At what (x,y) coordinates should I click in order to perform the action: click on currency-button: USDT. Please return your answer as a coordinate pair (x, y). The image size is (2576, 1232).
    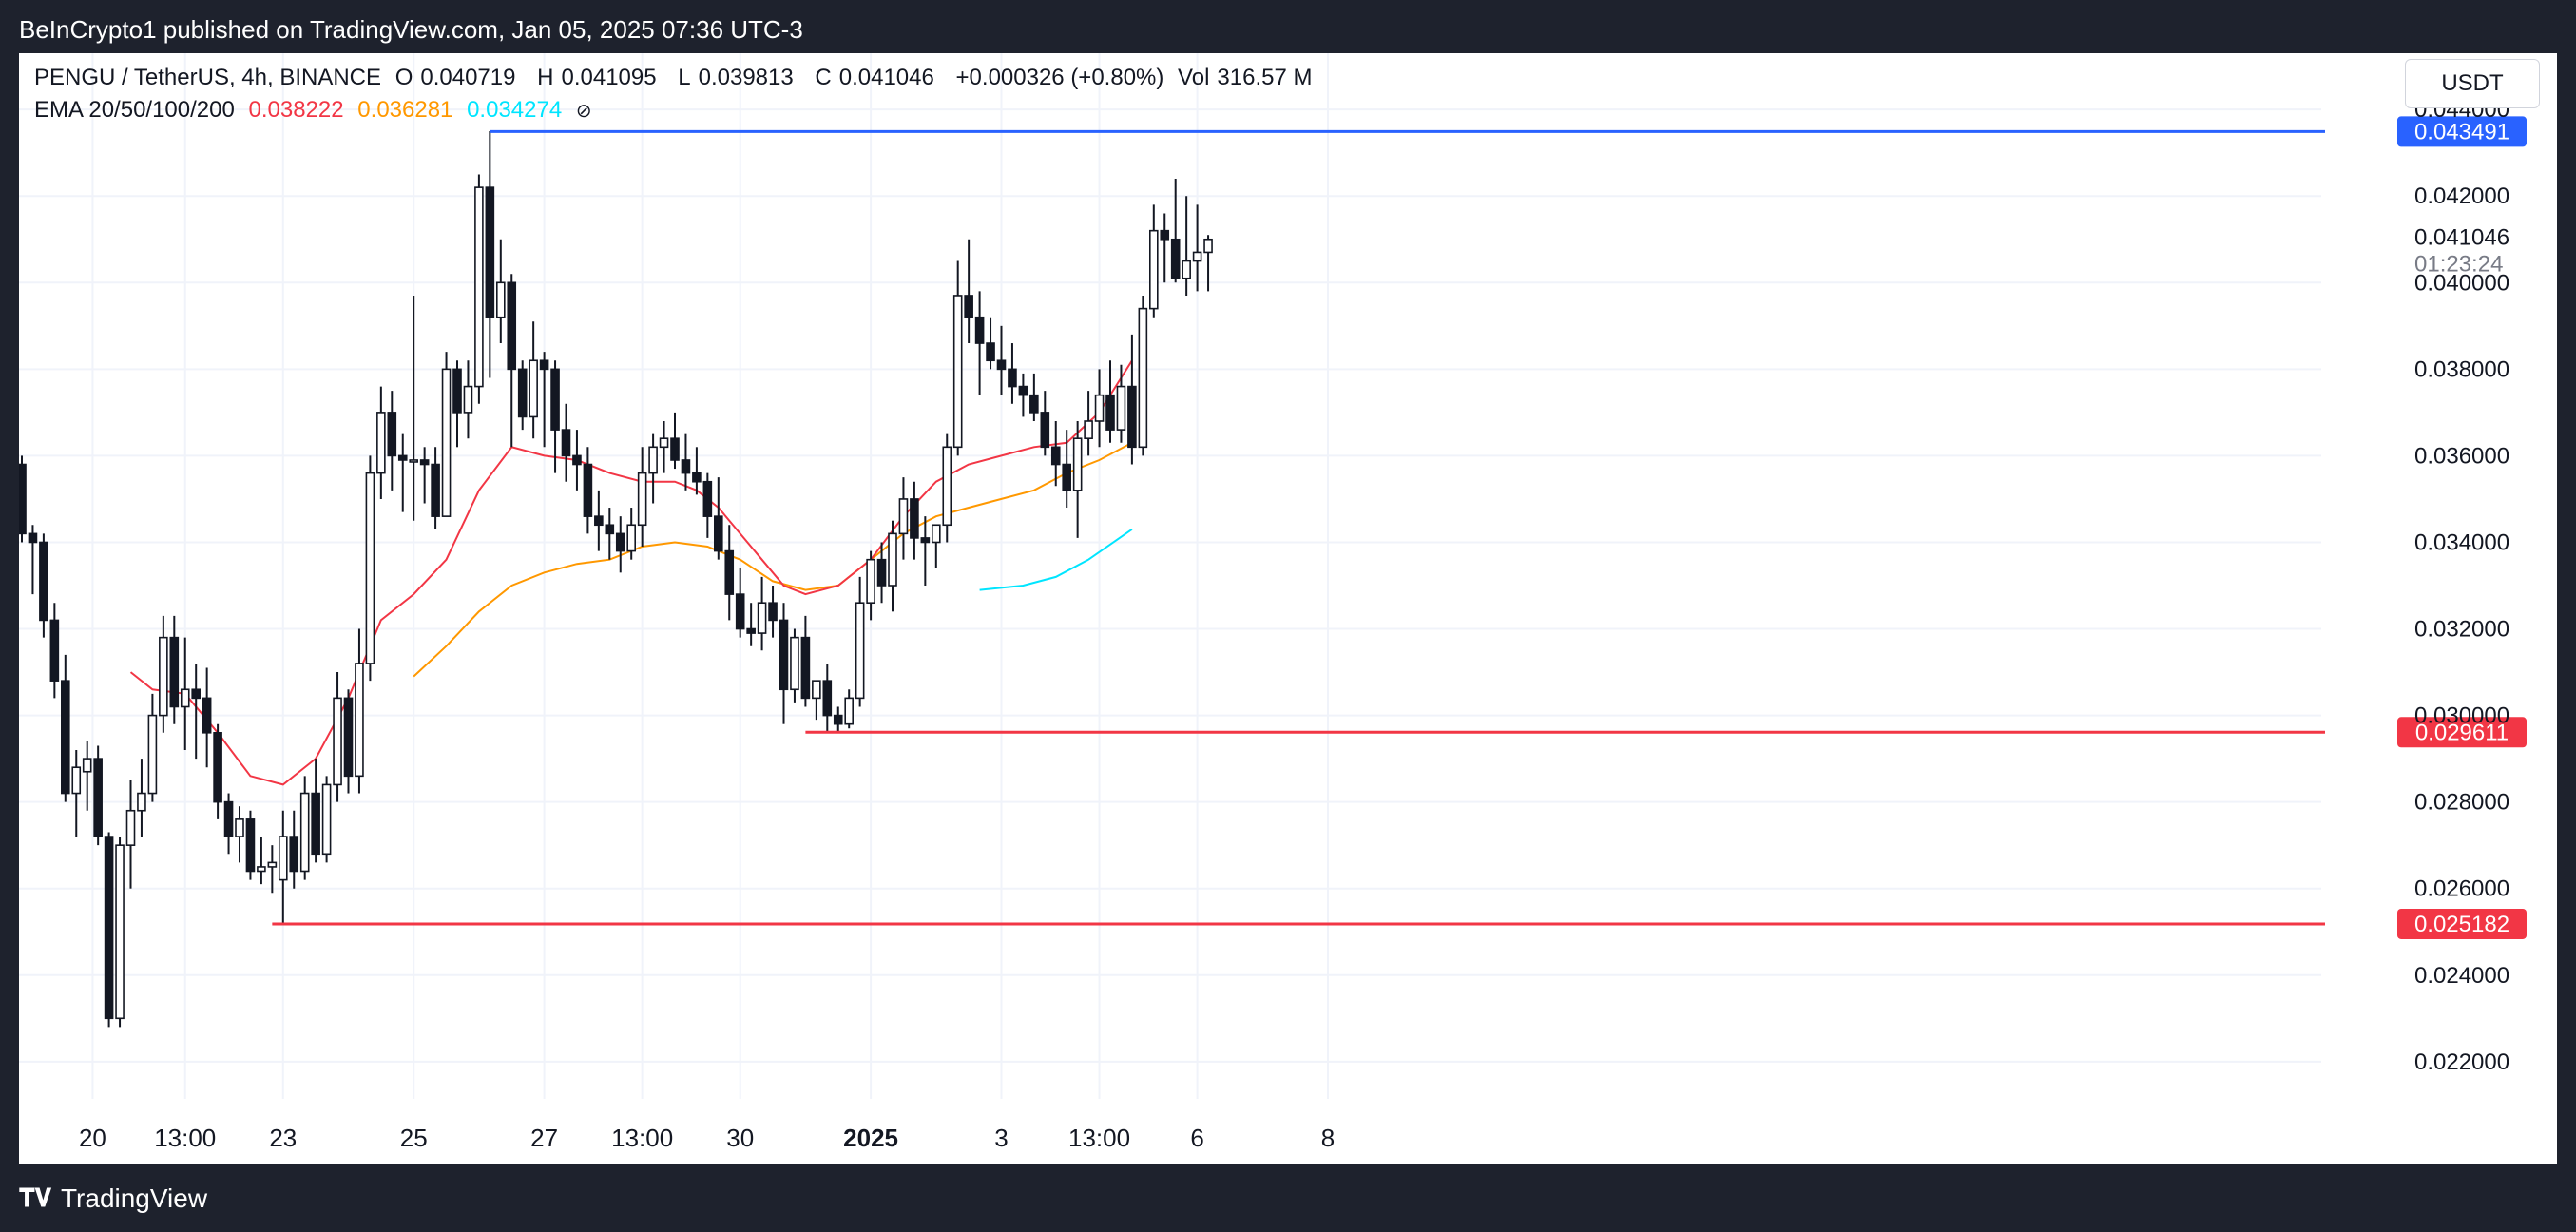
    Looking at the image, I should click on (2472, 83).